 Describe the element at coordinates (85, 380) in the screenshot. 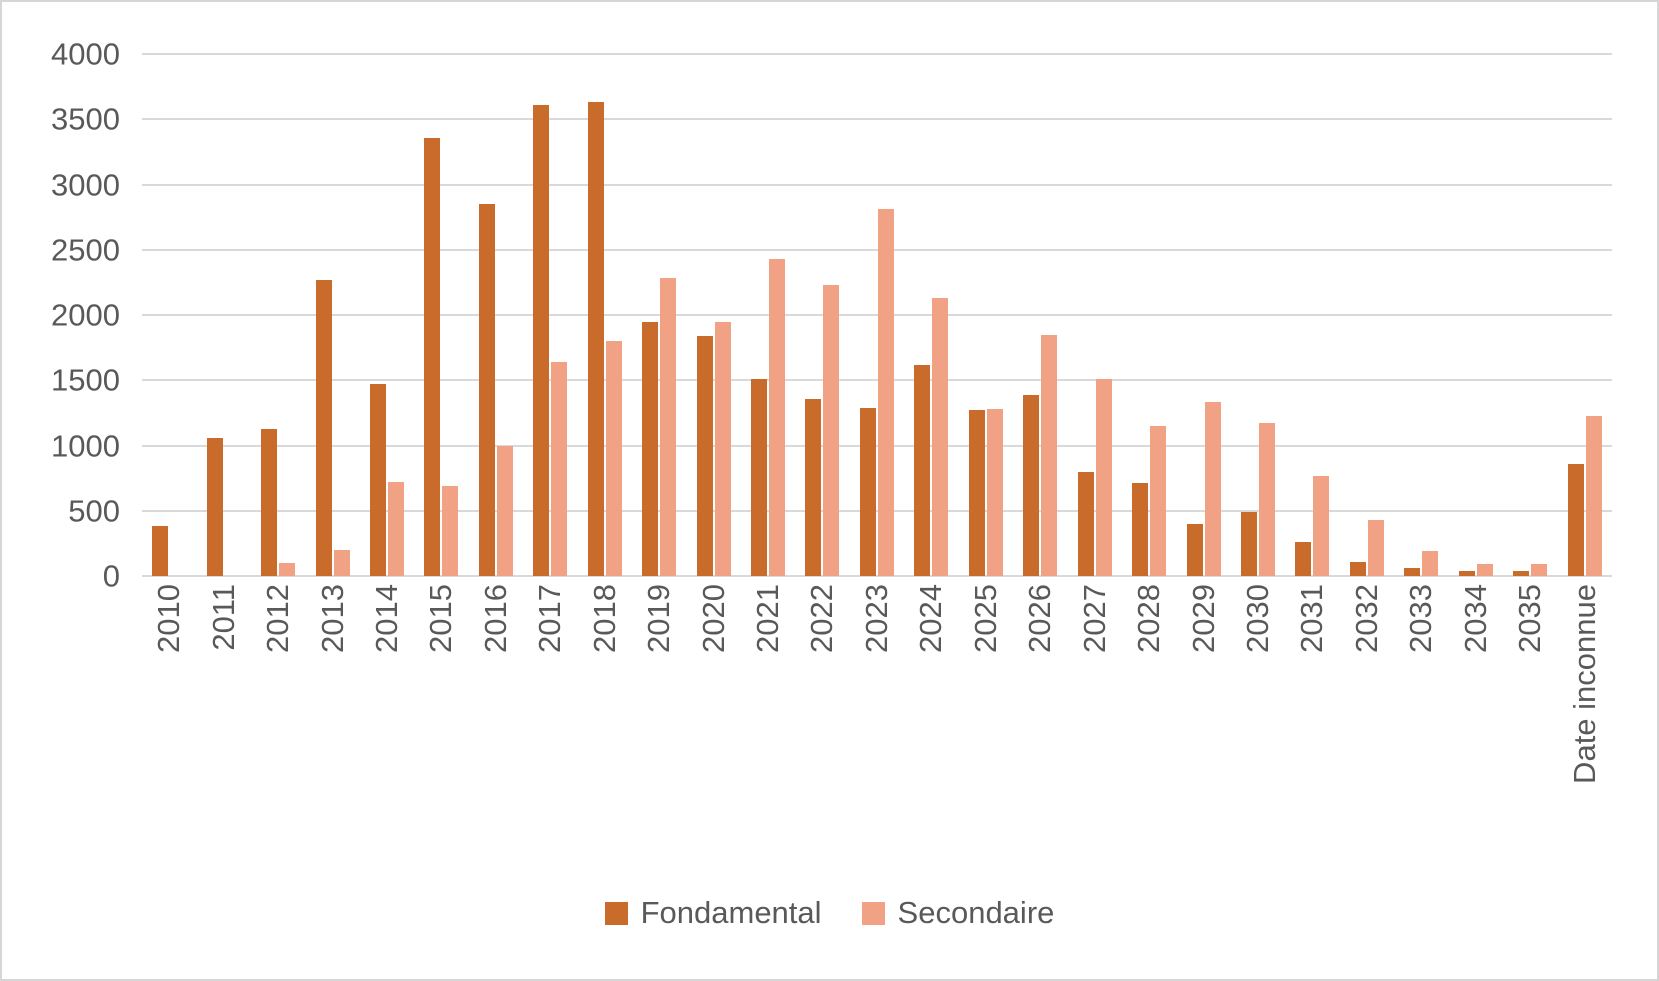

I see `y-tick-label: 1500` at that location.